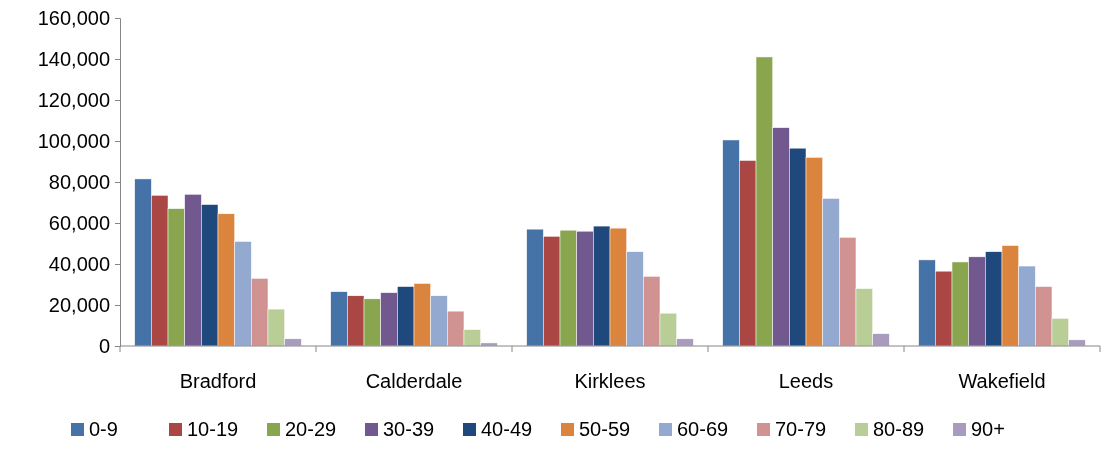 This screenshot has height=449, width=1102. What do you see at coordinates (79, 181) in the screenshot?
I see `y-tick-label: 80,000` at bounding box center [79, 181].